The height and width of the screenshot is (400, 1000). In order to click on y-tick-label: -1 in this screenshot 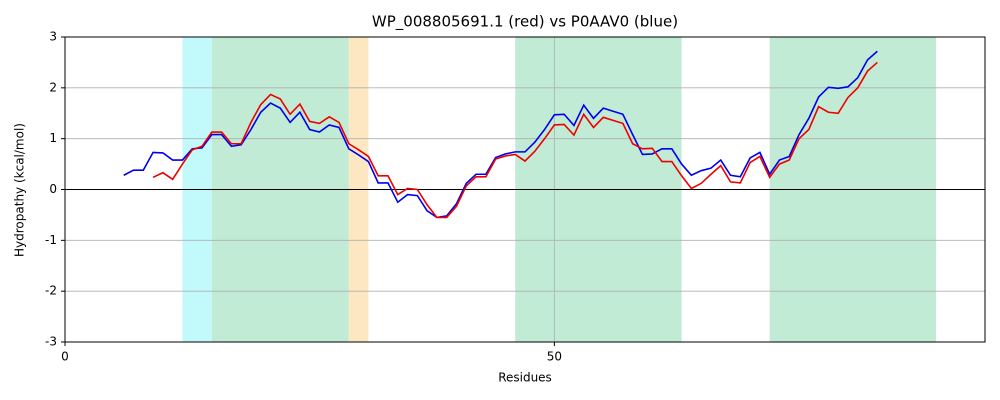, I will do `click(51, 240)`.